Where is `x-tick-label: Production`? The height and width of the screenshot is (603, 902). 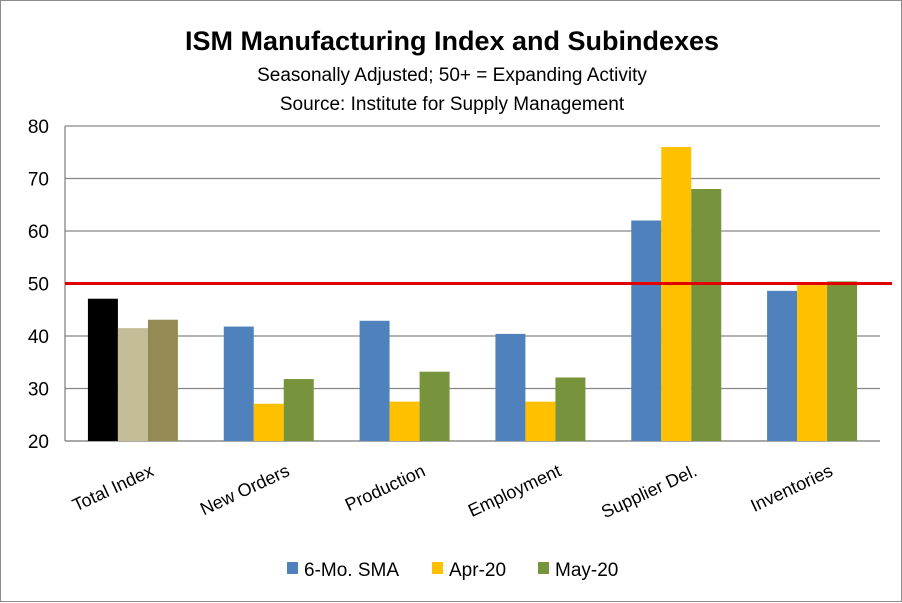 x-tick-label: Production is located at coordinates (385, 487).